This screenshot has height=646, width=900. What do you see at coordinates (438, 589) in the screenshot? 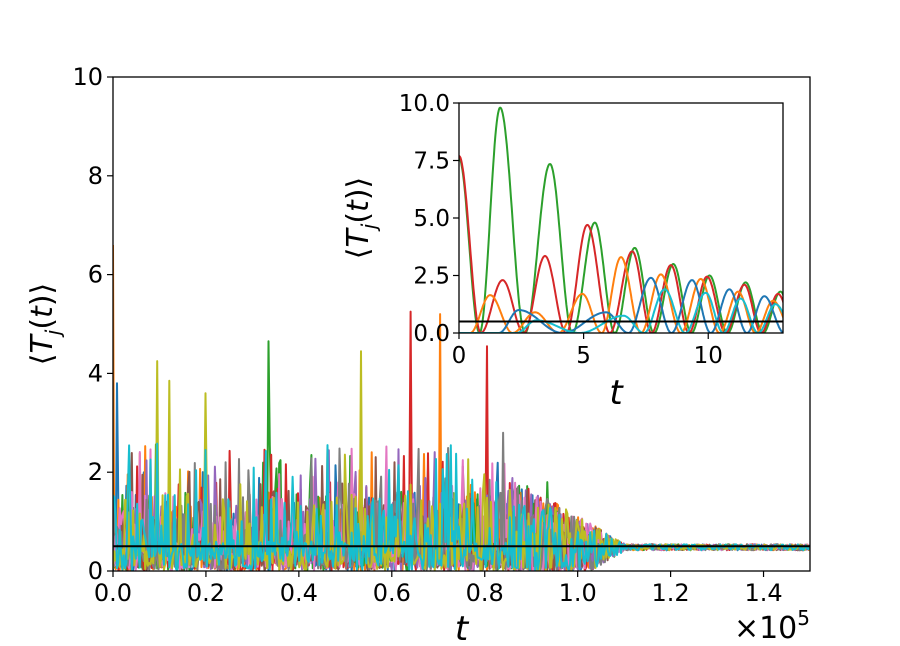
I see `main-x-ticks: 0.0 0.2 0.4 0.6 0.8 1.0 1.2 1.4` at bounding box center [438, 589].